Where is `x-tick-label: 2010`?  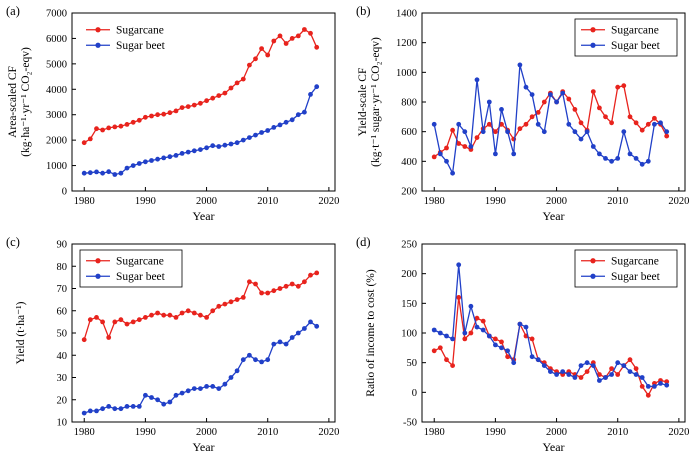 x-tick-label: 2010 is located at coordinates (267, 201).